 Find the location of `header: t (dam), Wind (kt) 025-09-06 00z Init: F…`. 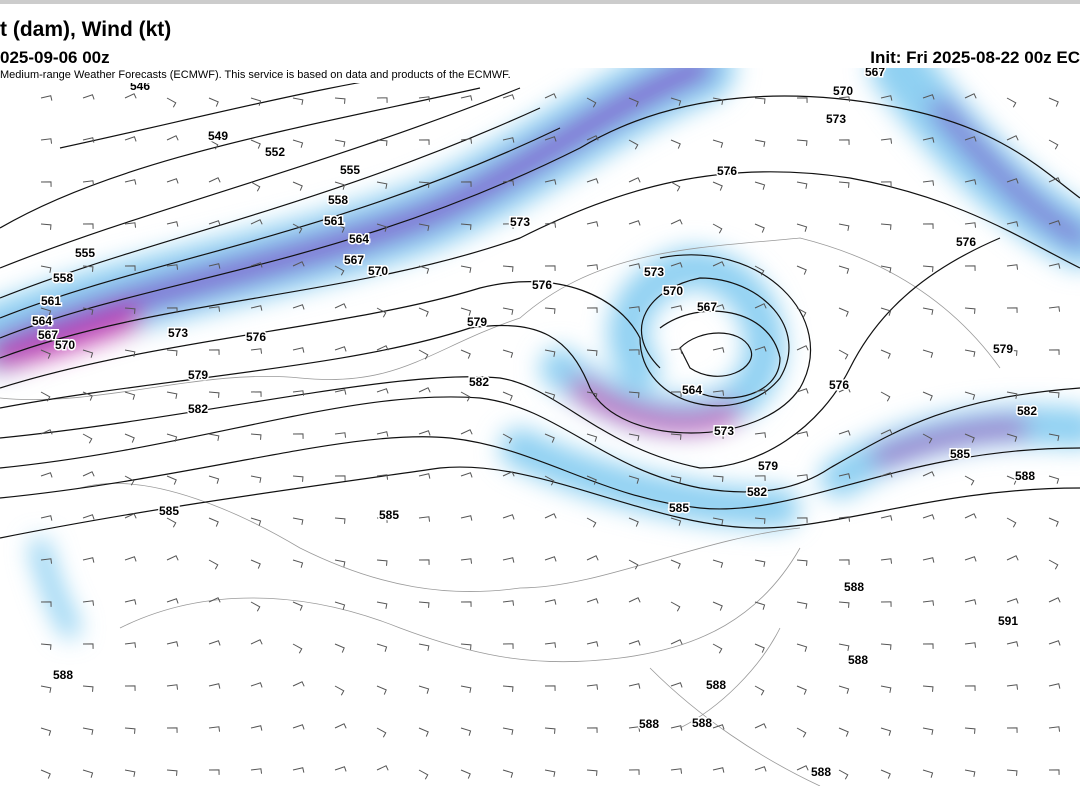

header: t (dam), Wind (kt) 025-09-06 00z Init: F… is located at coordinates (540, 34).